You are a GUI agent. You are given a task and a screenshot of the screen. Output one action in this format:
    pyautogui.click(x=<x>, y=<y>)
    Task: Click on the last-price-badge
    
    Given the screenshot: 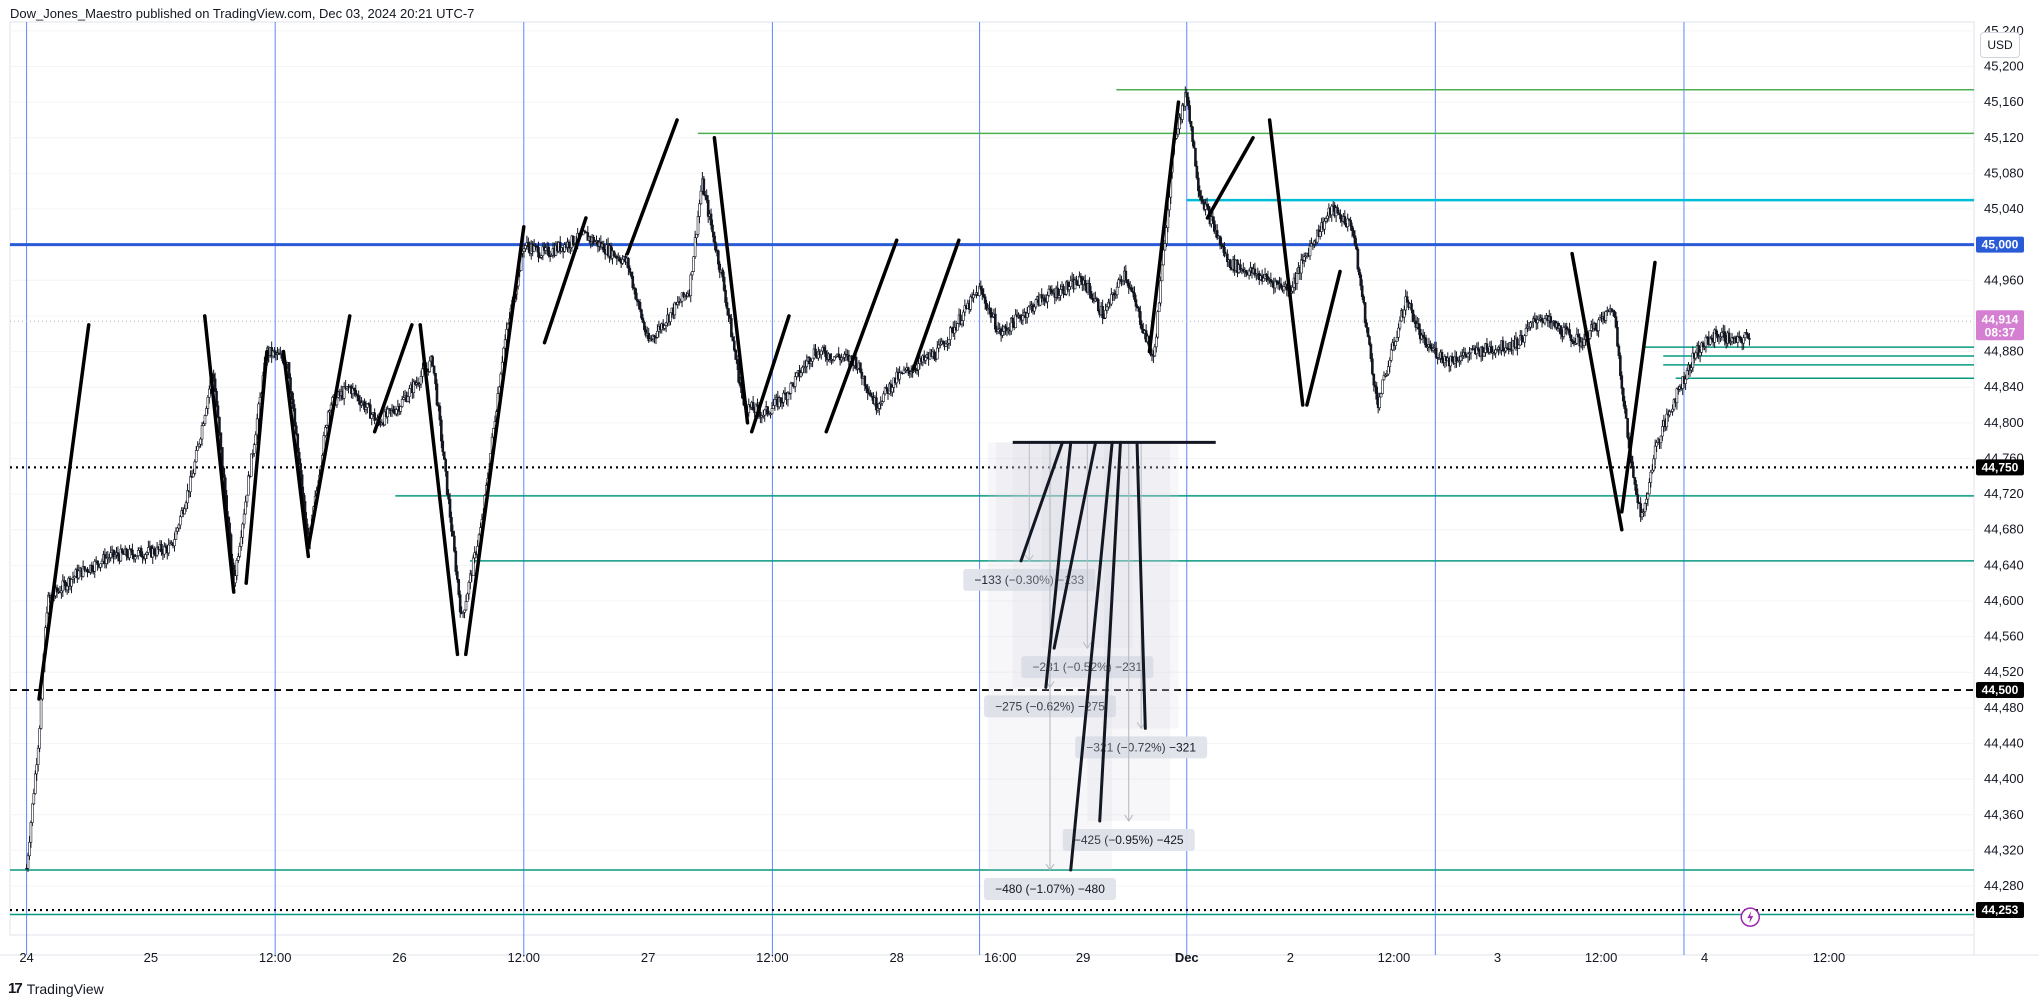 What is the action you would take?
    pyautogui.click(x=2000, y=325)
    